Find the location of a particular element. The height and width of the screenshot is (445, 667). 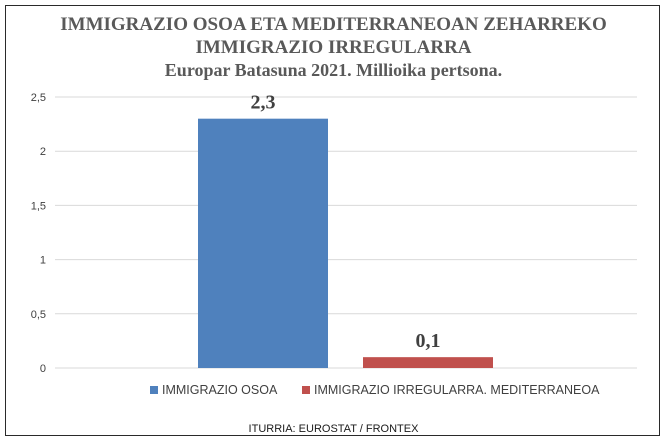

y-tick-label: 0,5 is located at coordinates (38, 315).